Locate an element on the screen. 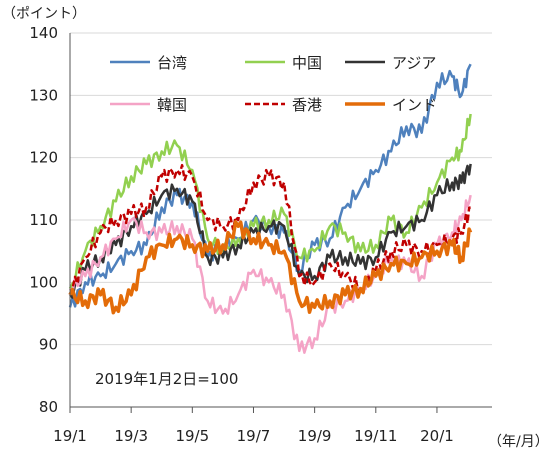 This screenshot has height=457, width=550. y-tick-label: 110 is located at coordinates (43, 220).